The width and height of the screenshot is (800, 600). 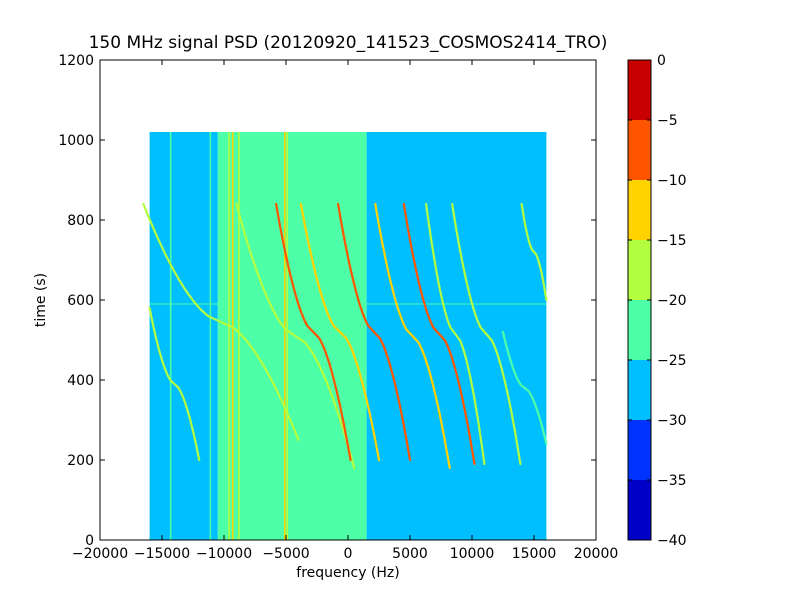 I want to click on colorbar-tick-label: −20, so click(x=672, y=301).